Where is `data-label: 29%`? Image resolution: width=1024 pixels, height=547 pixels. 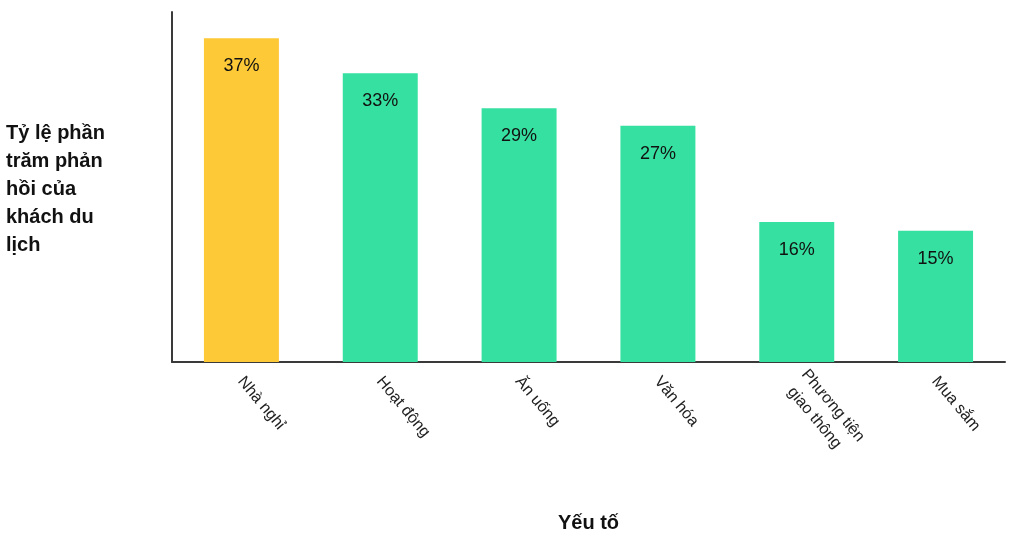
data-label: 29% is located at coordinates (519, 135).